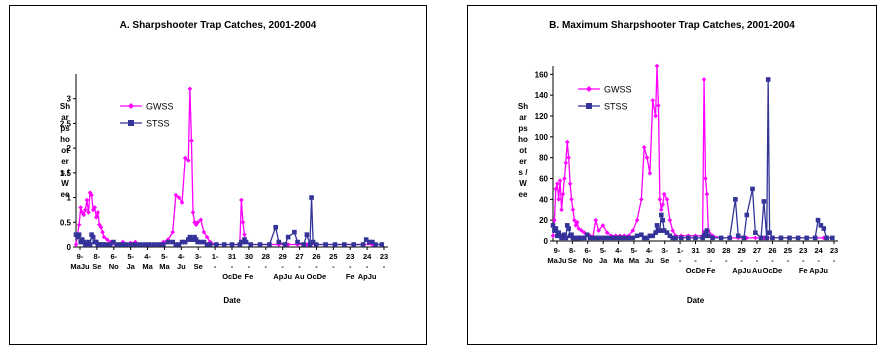 This screenshot has height=345, width=879. I want to click on x-tick-label: 26, so click(772, 250).